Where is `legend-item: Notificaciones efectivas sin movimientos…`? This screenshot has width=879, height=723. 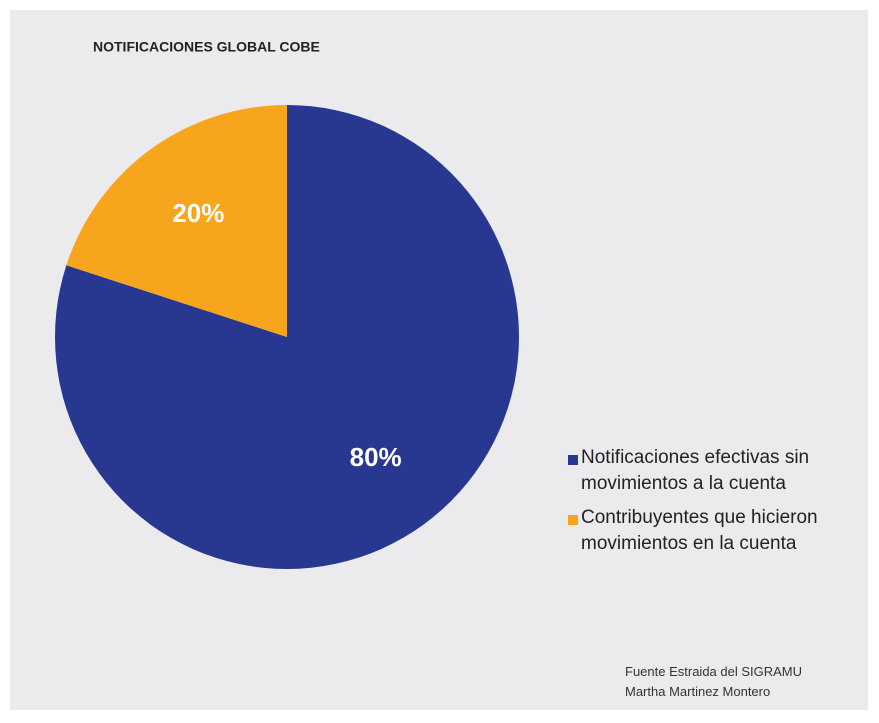
legend-item: Notificaciones efectivas sin movimientos… is located at coordinates (713, 471).